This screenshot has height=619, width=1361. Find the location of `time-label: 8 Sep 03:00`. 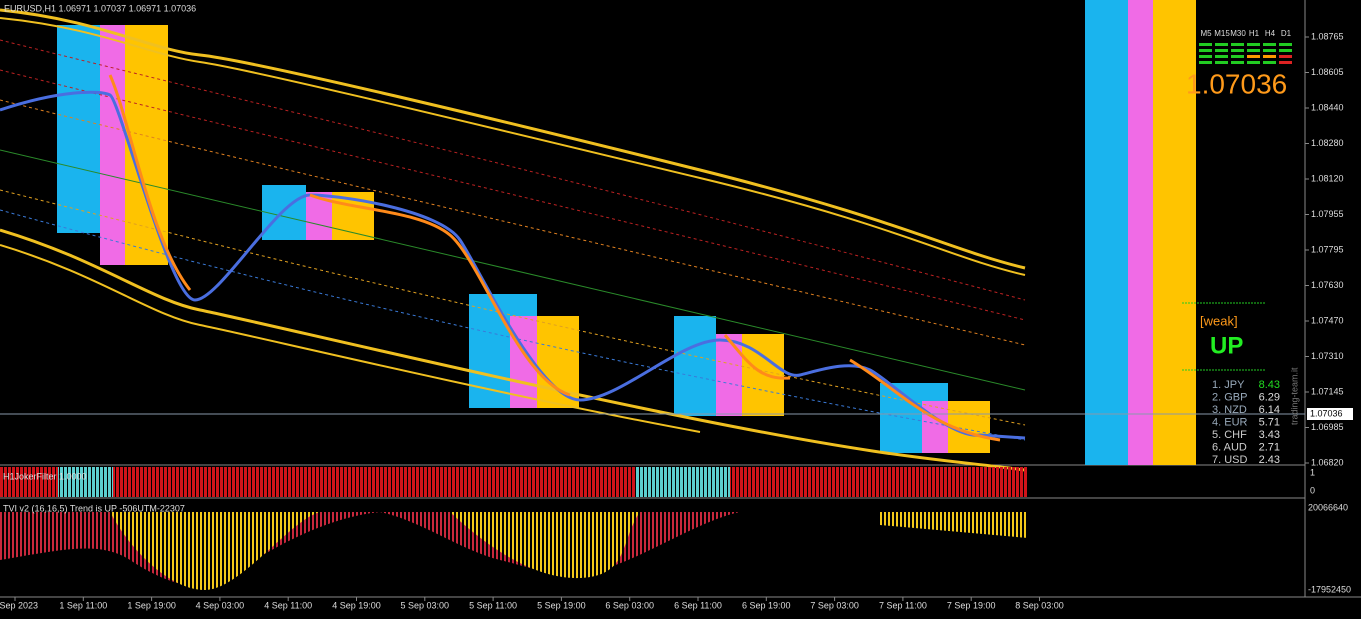

time-label: 8 Sep 03:00 is located at coordinates (1039, 605).